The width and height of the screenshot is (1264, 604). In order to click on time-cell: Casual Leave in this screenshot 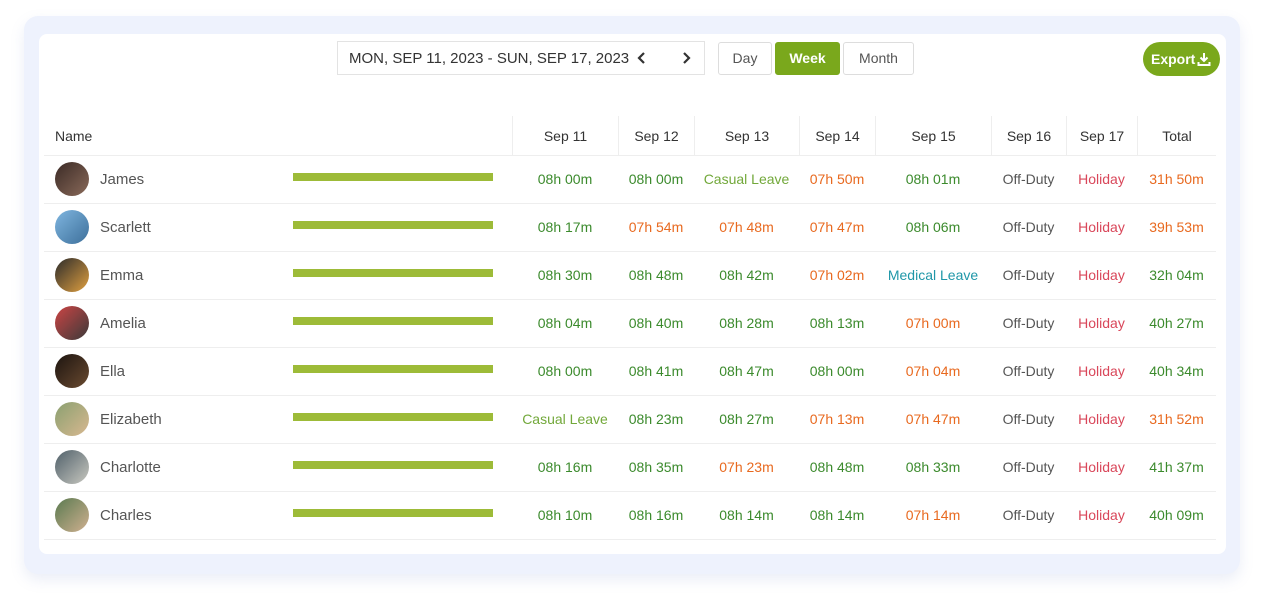, I will do `click(565, 419)`.